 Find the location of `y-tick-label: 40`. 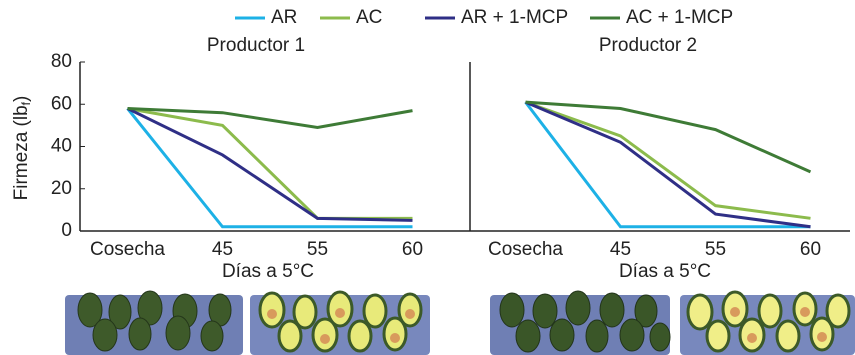

y-tick-label: 40 is located at coordinates (61, 146).